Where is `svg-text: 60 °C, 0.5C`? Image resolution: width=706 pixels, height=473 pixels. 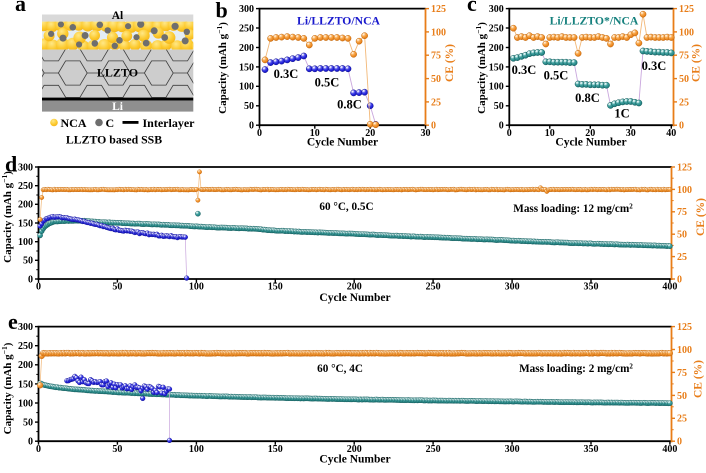 svg-text: 60 °C, 0.5C is located at coordinates (346, 207).